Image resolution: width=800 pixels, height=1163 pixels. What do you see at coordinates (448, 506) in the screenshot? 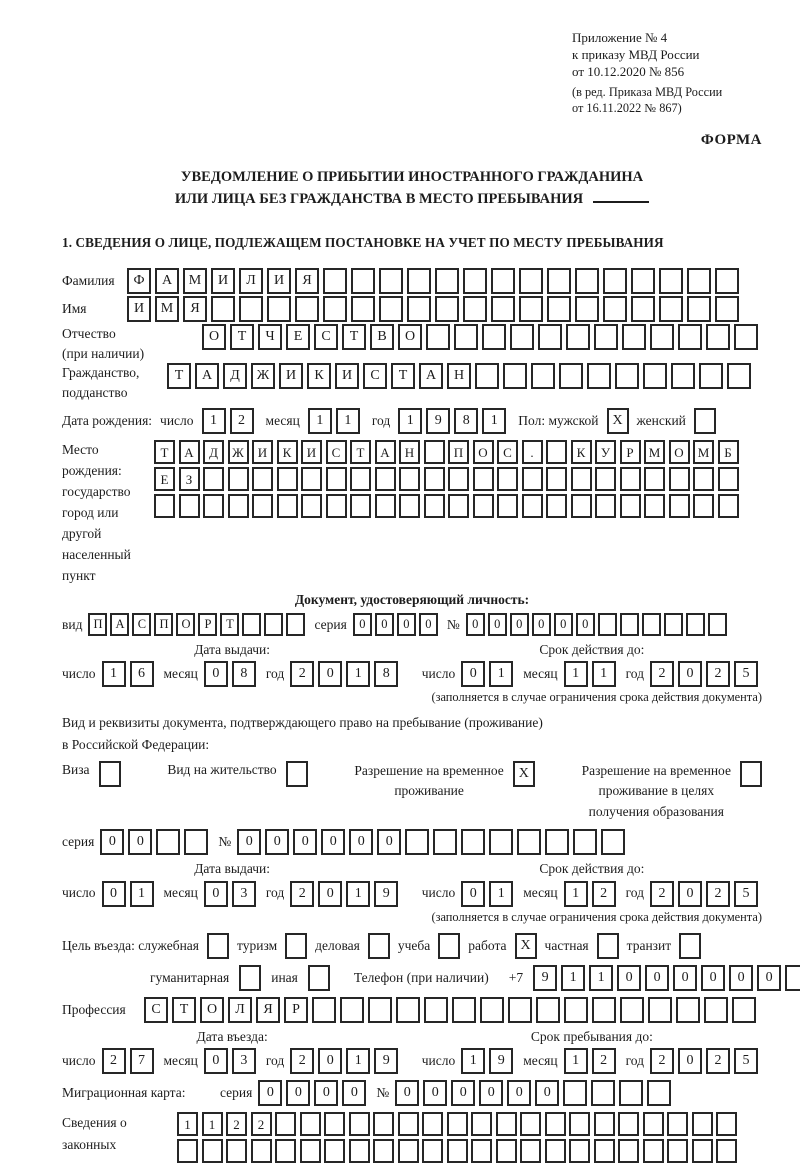
I see `birthplace-cells-row3` at bounding box center [448, 506].